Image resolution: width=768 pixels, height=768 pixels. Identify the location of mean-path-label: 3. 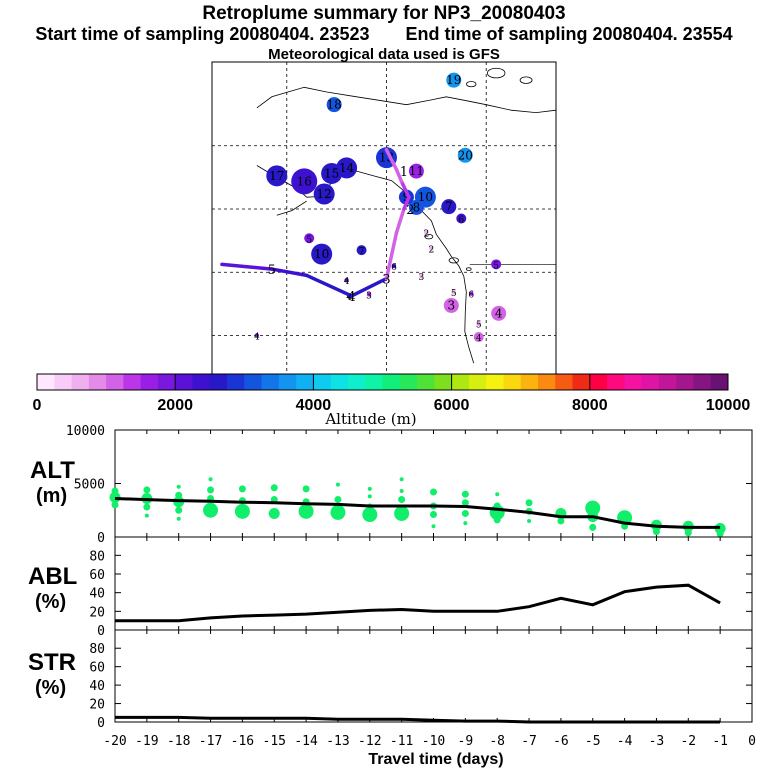
(386, 280).